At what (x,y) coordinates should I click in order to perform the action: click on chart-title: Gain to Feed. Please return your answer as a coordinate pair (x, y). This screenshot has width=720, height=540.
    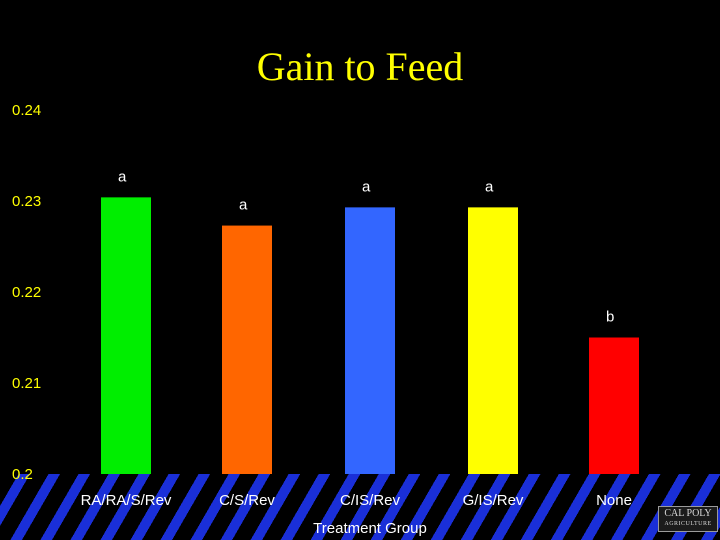
    Looking at the image, I should click on (360, 66).